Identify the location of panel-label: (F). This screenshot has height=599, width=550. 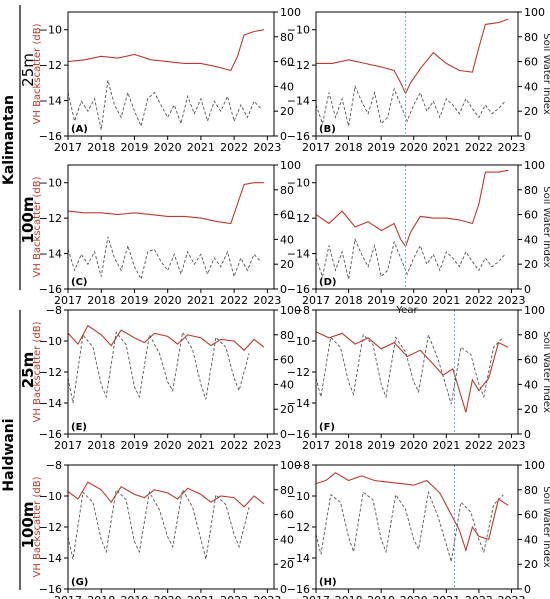
(327, 427).